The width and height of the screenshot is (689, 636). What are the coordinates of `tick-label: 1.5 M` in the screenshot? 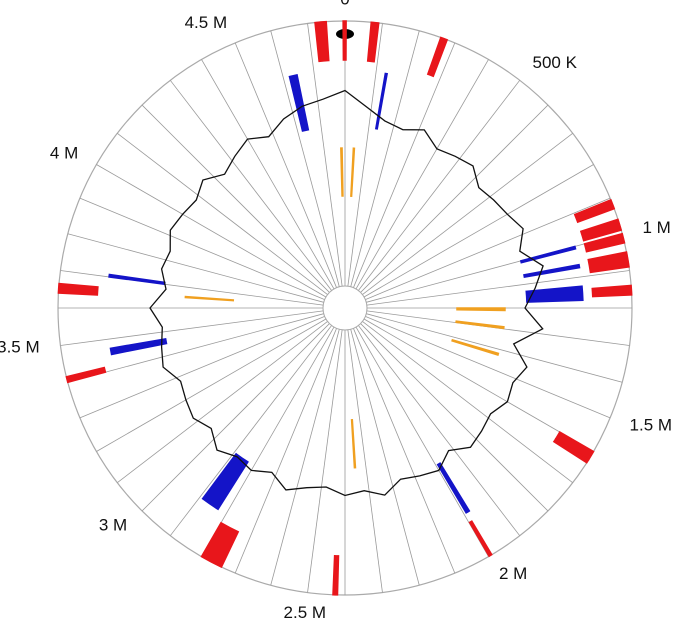 It's located at (651, 424).